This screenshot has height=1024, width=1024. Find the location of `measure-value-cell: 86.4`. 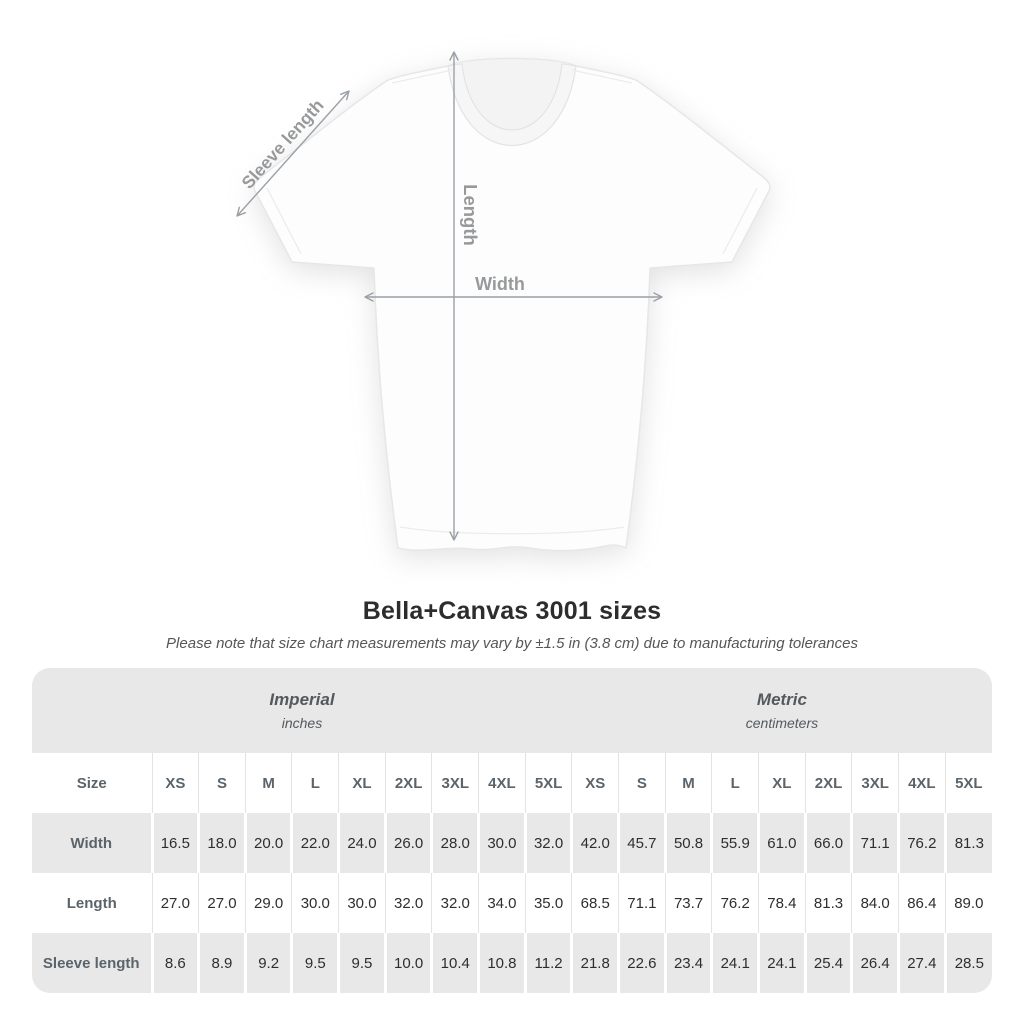

measure-value-cell: 86.4 is located at coordinates (922, 903).